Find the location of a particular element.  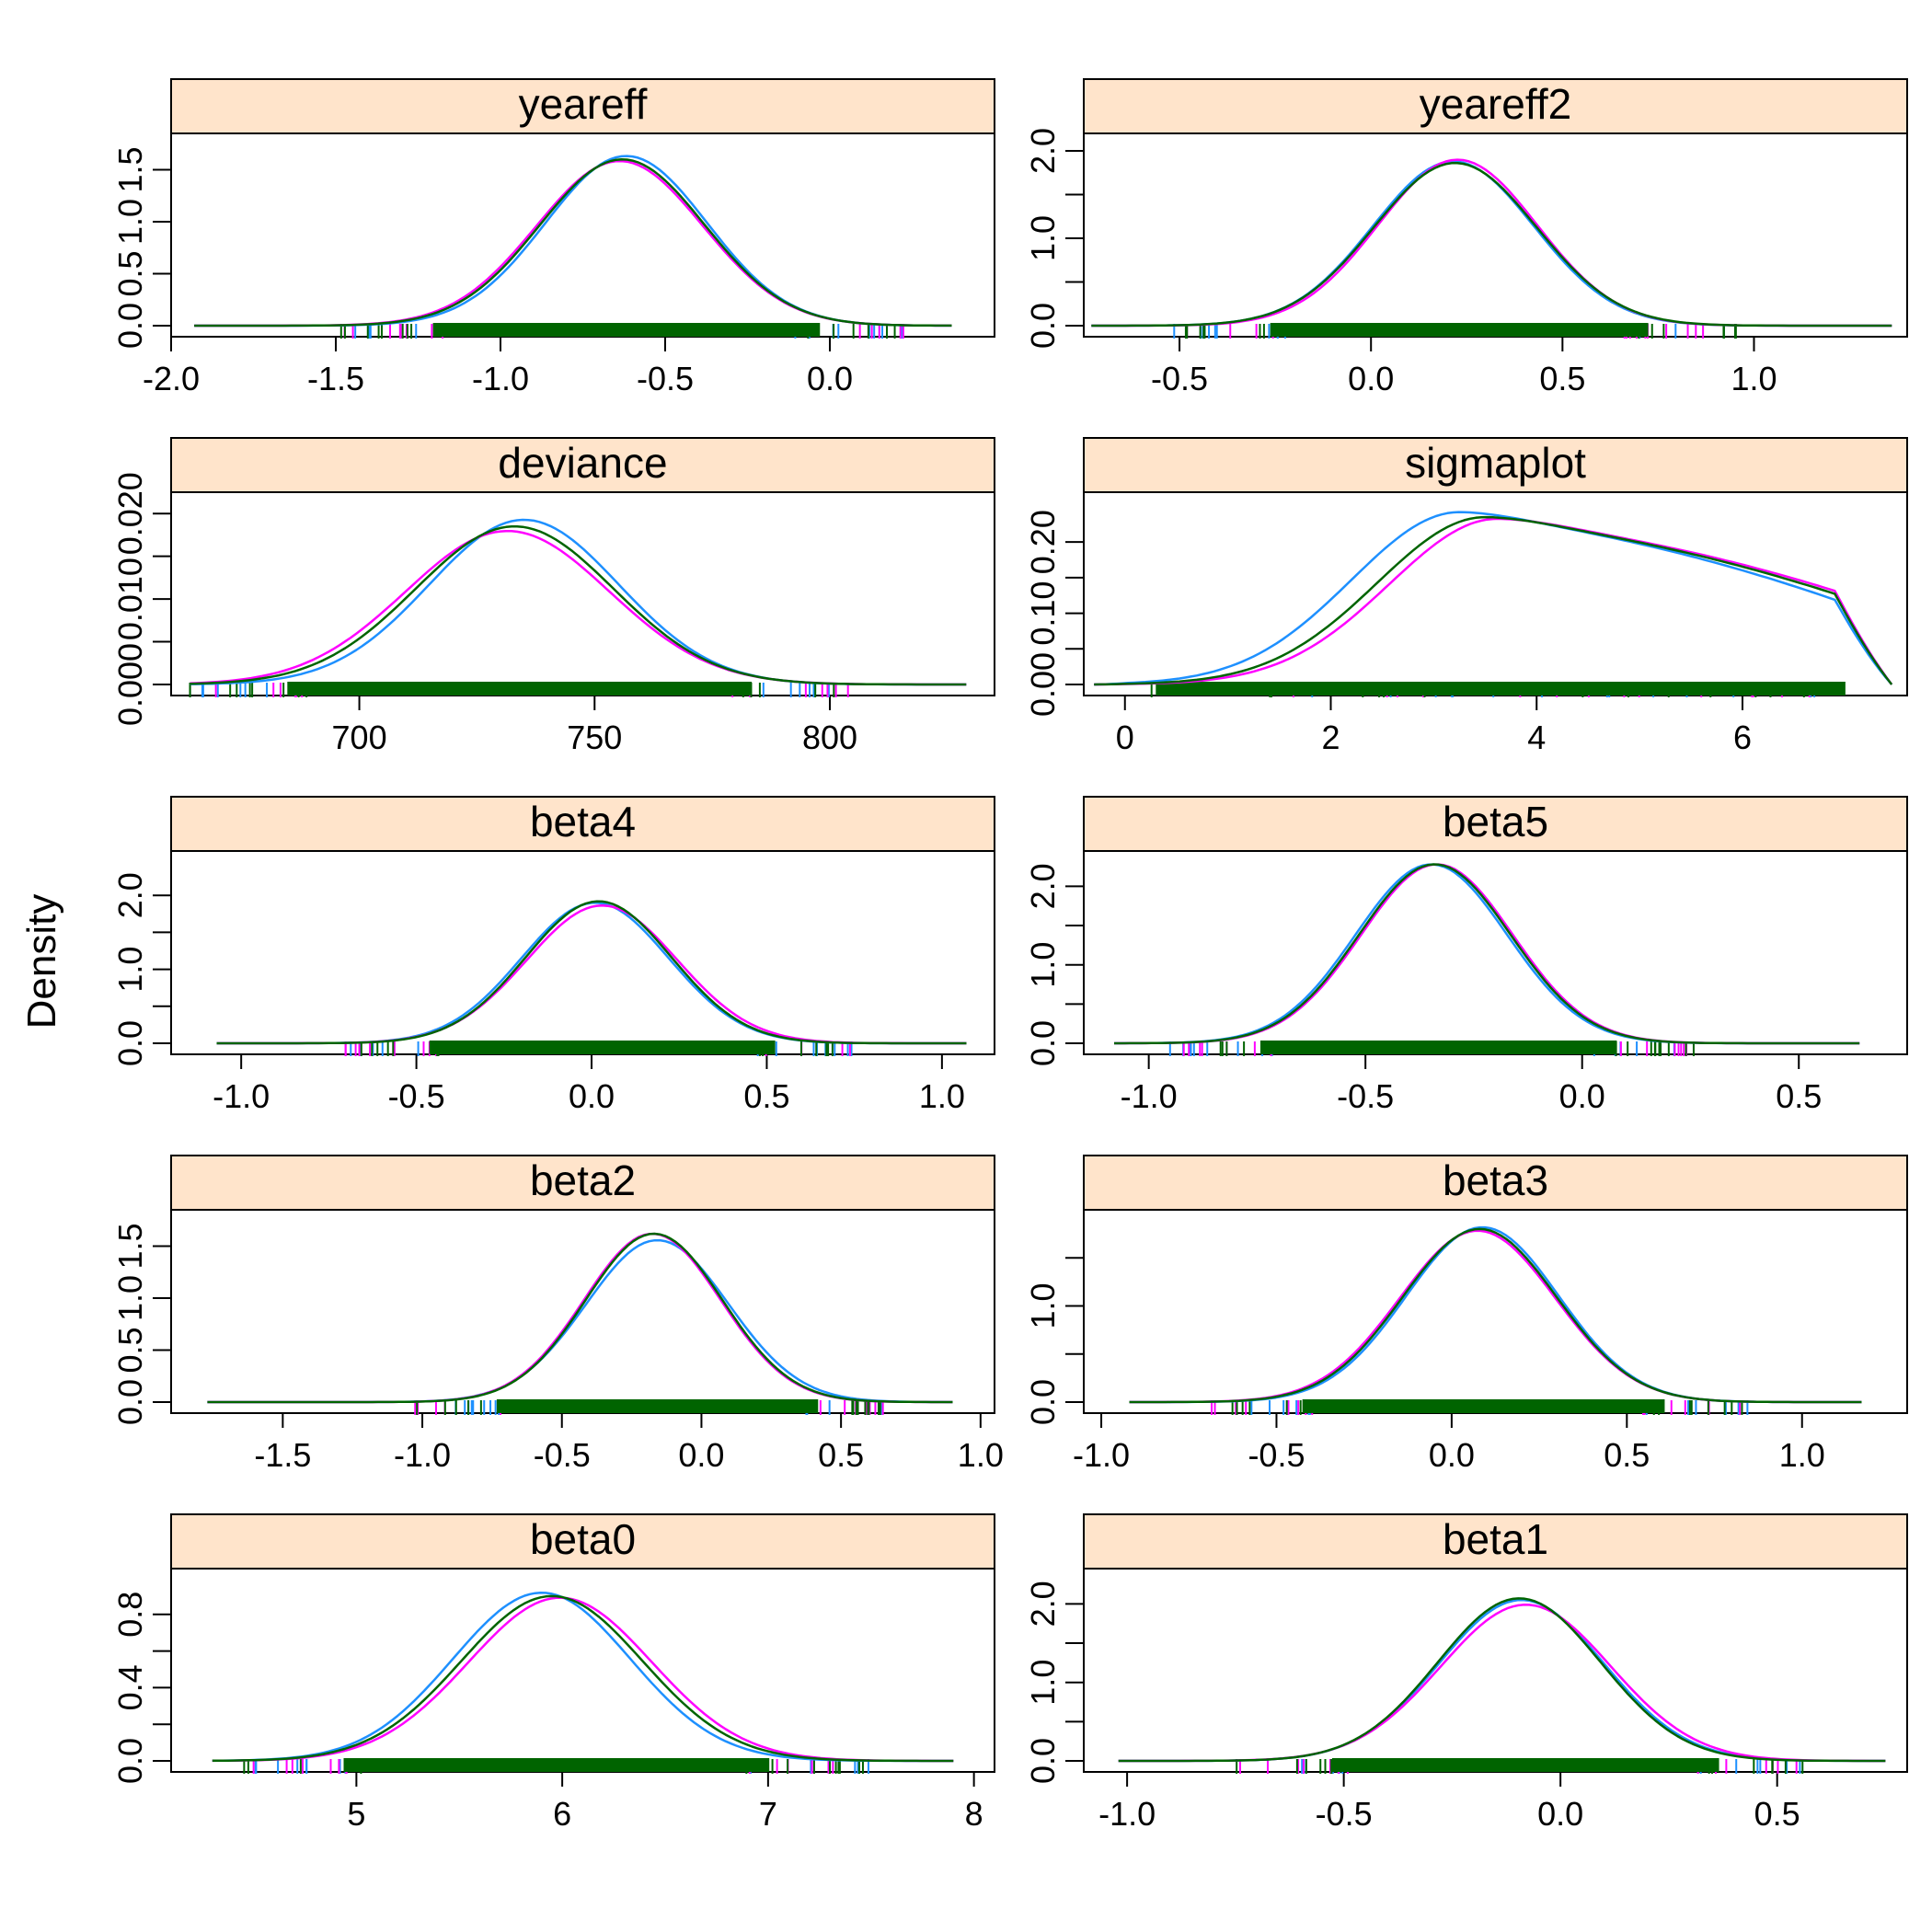

strip-beta0 is located at coordinates (582, 1541).